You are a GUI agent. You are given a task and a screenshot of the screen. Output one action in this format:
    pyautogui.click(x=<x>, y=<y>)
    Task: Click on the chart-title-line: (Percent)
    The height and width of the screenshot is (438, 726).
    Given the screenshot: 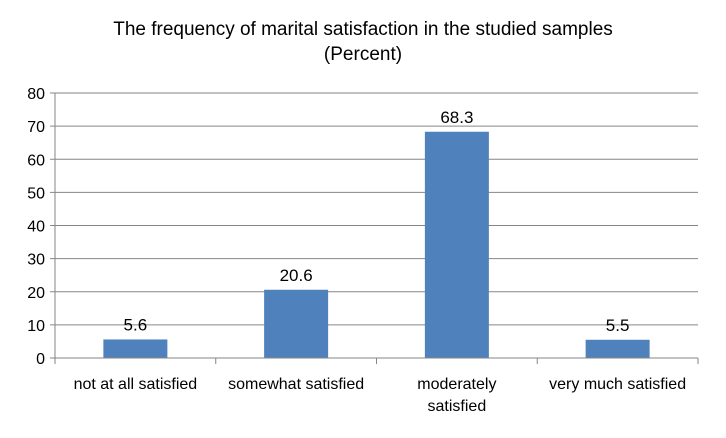 What is the action you would take?
    pyautogui.click(x=363, y=54)
    